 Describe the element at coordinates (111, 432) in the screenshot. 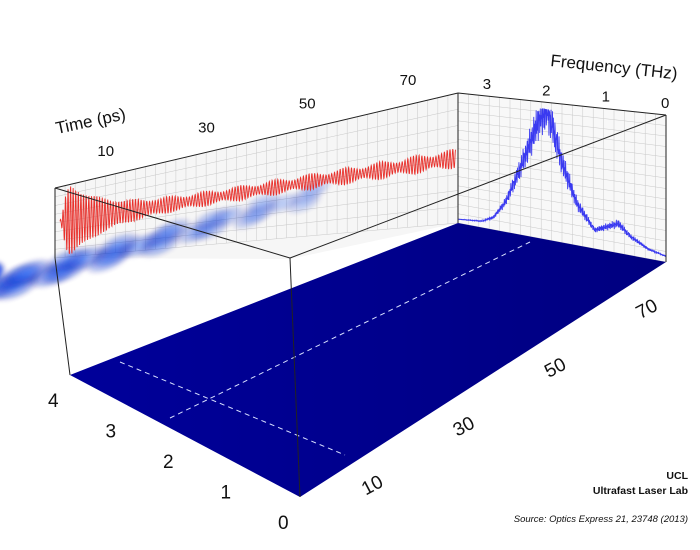

I see `floor-frequency-tick-label: 3` at that location.